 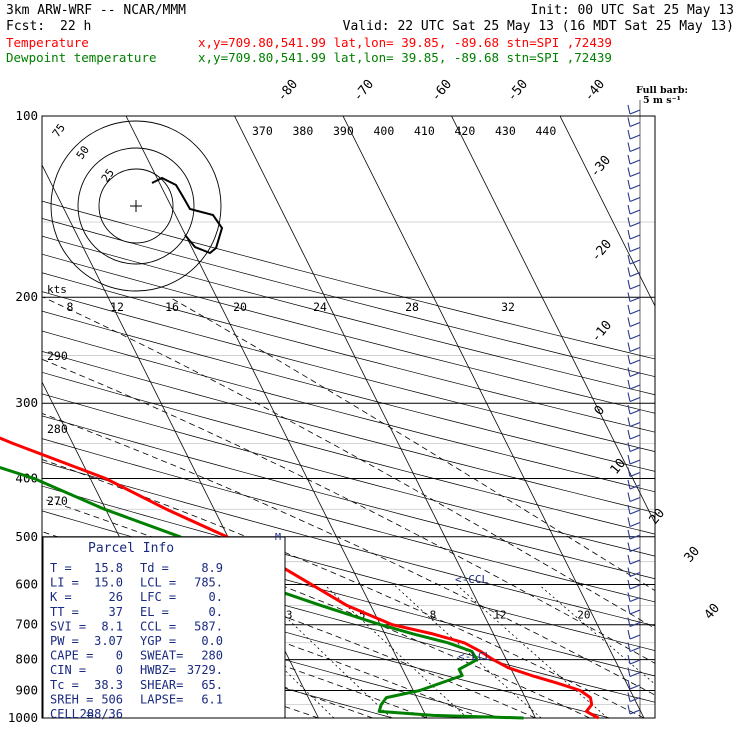 What do you see at coordinates (158, 626) in the screenshot?
I see `parcel-info-key: CCL =` at bounding box center [158, 626].